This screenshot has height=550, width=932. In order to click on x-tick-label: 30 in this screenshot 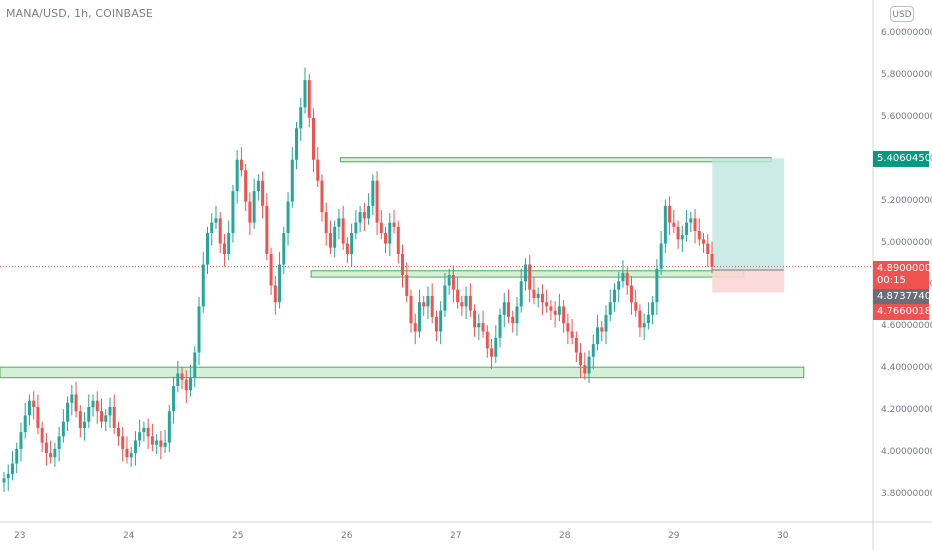, I will do `click(783, 536)`.